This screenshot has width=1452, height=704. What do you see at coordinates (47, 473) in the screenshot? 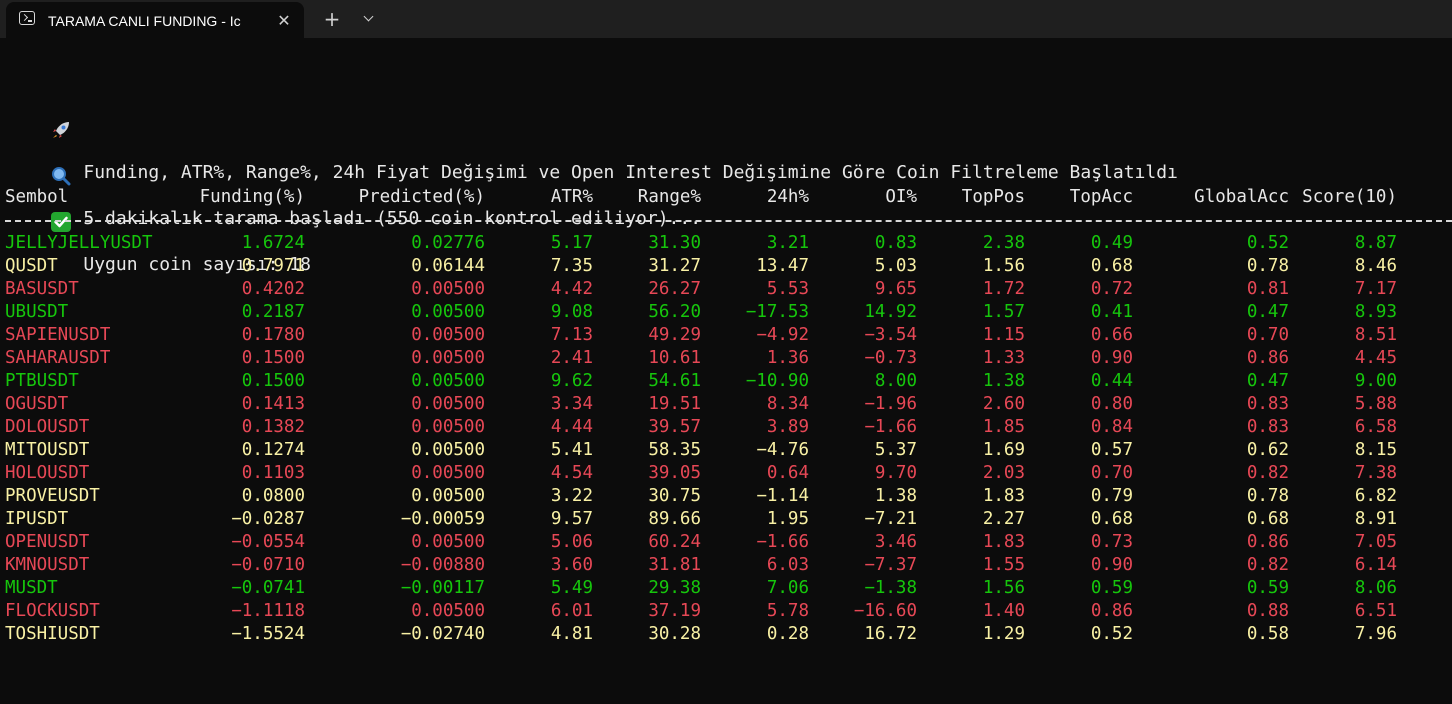
I see `cell-symbol: HOLOUSDT` at bounding box center [47, 473].